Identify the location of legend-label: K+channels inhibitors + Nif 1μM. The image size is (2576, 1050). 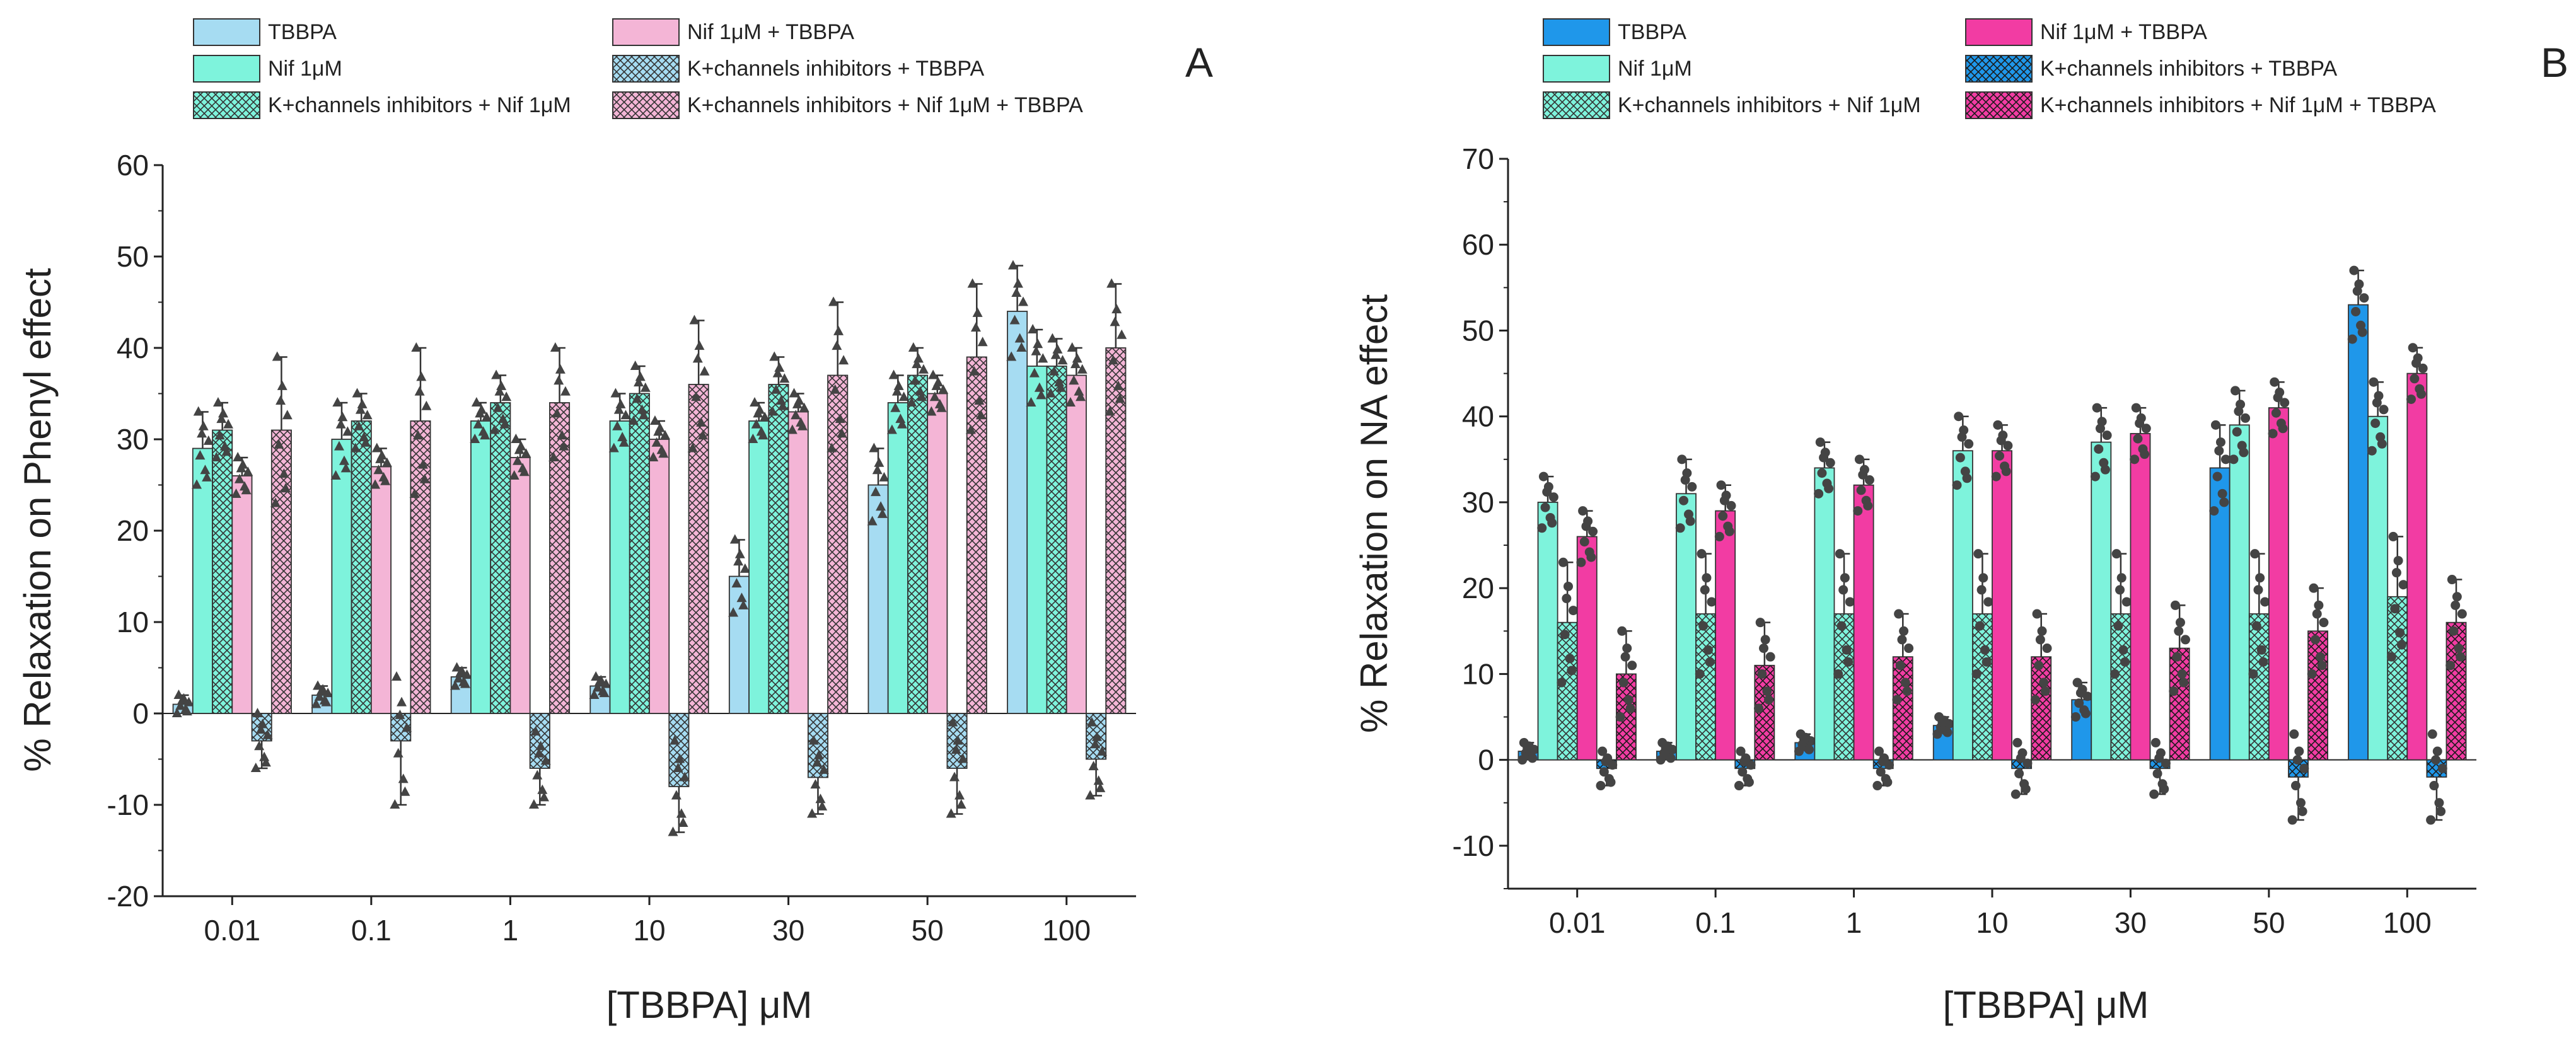
(1770, 105).